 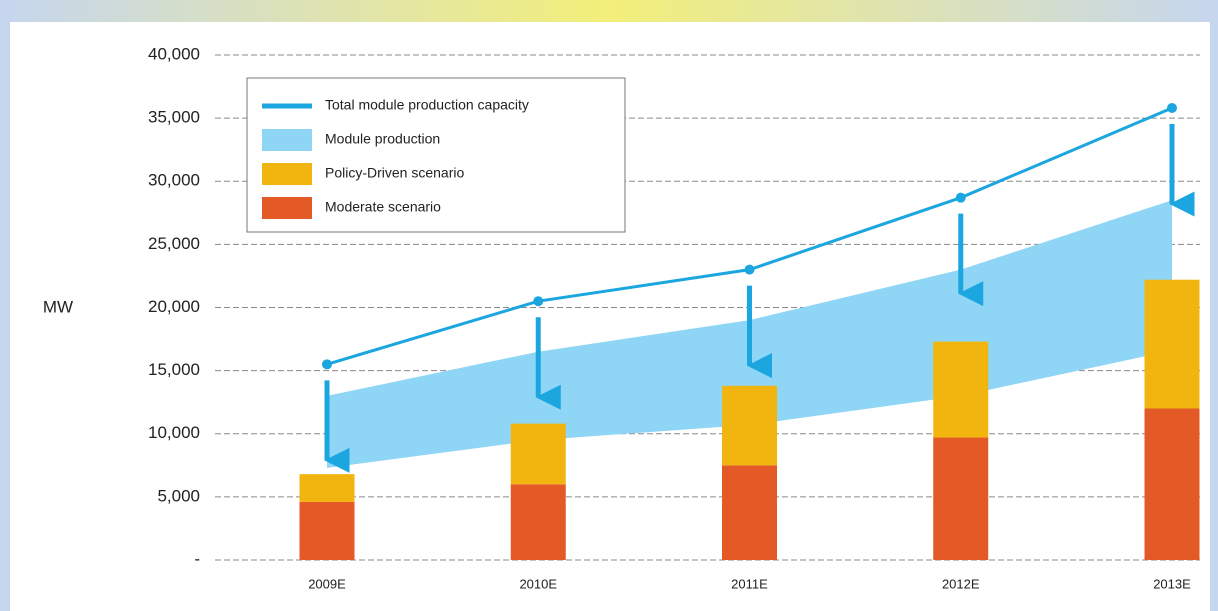 What do you see at coordinates (383, 207) in the screenshot?
I see `legend-label: Moderate scenario` at bounding box center [383, 207].